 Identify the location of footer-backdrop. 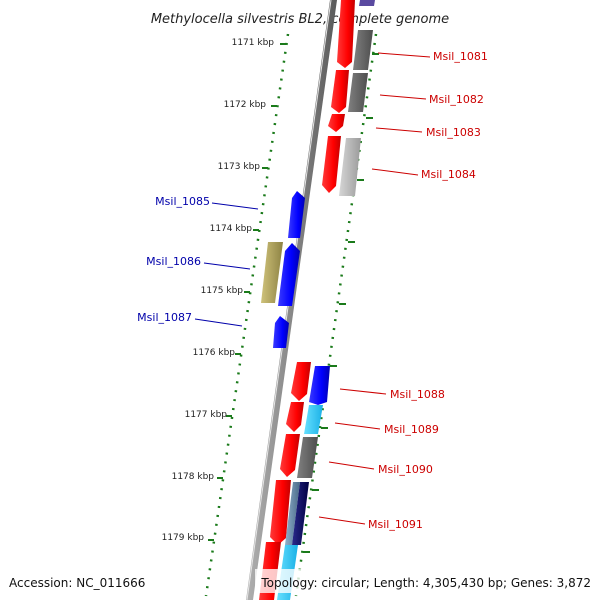
(427, 581).